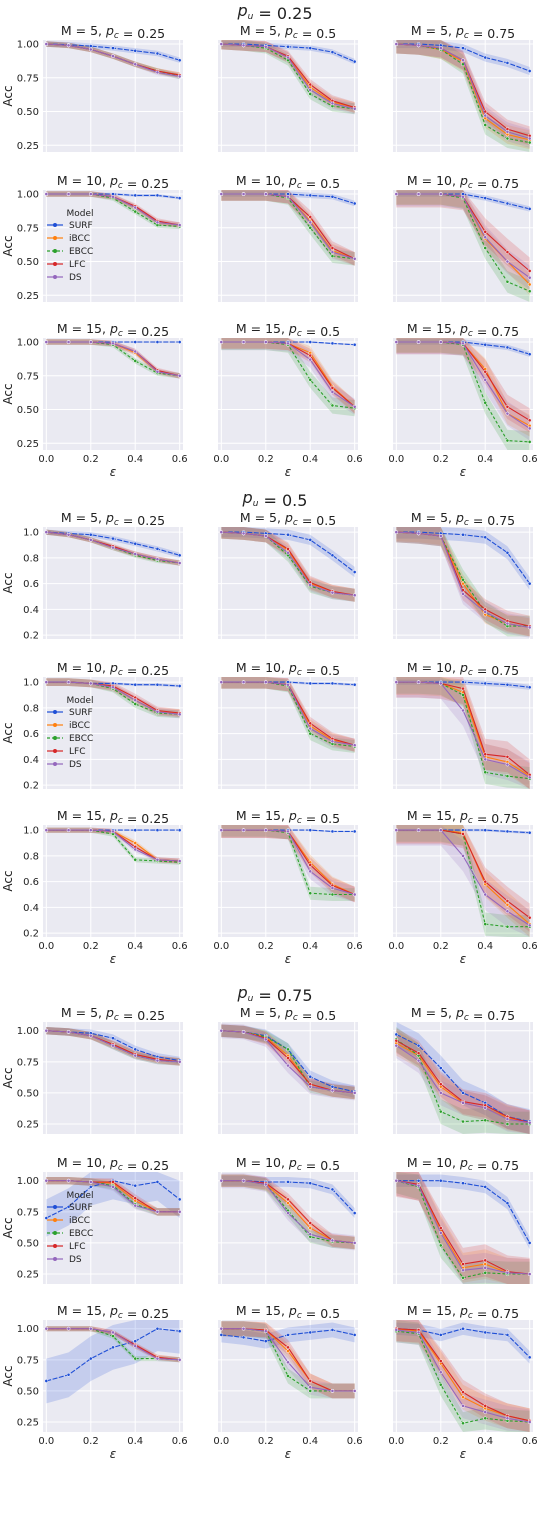  Describe the element at coordinates (113, 1014) in the screenshot. I see `panel-title: M = 5, pc = 0.25` at that location.